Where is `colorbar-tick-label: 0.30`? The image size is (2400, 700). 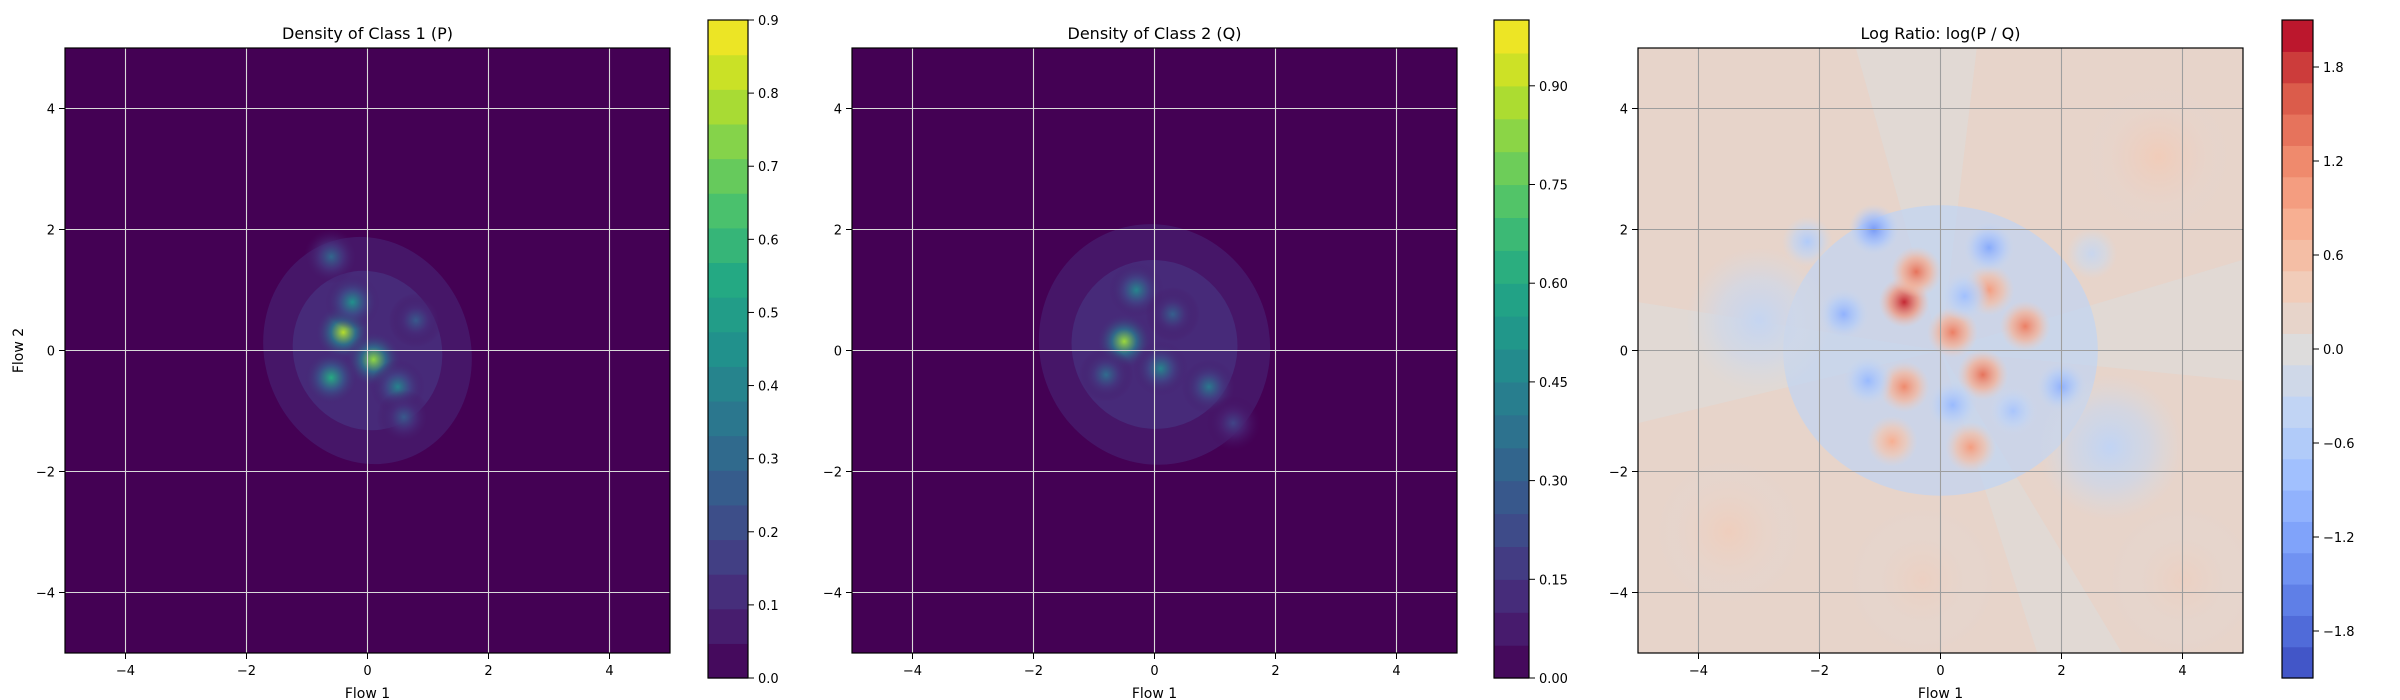
colorbar-tick-label: 0.30 is located at coordinates (1553, 482).